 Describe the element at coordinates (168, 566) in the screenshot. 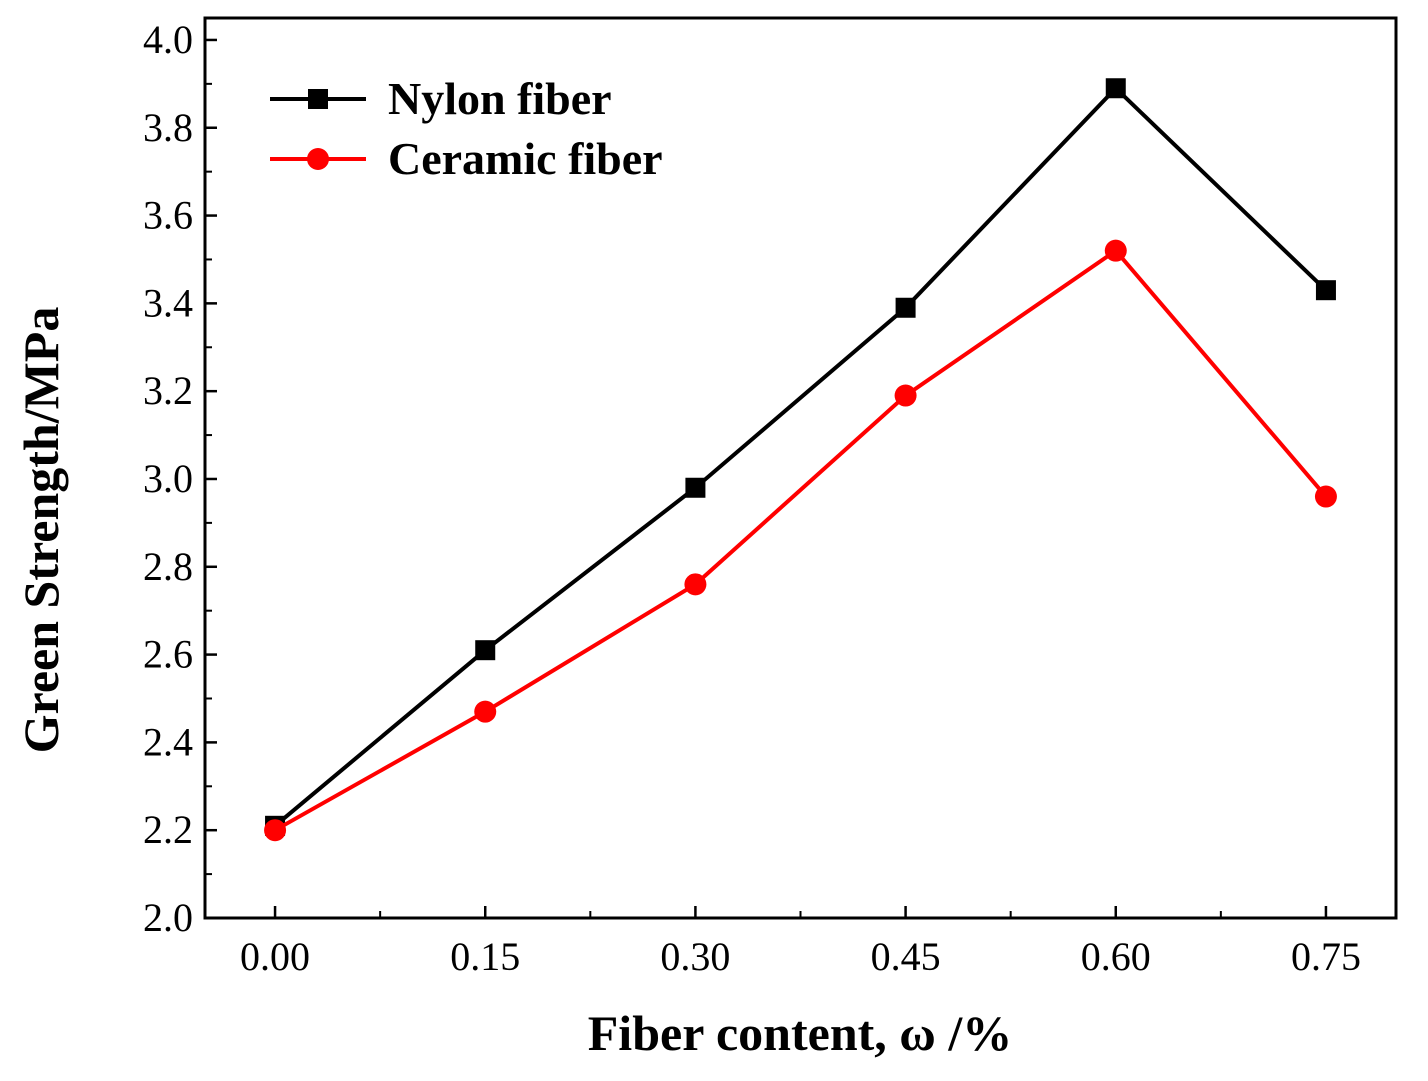

I see `y-tick-label-2.8: 2.8` at that location.